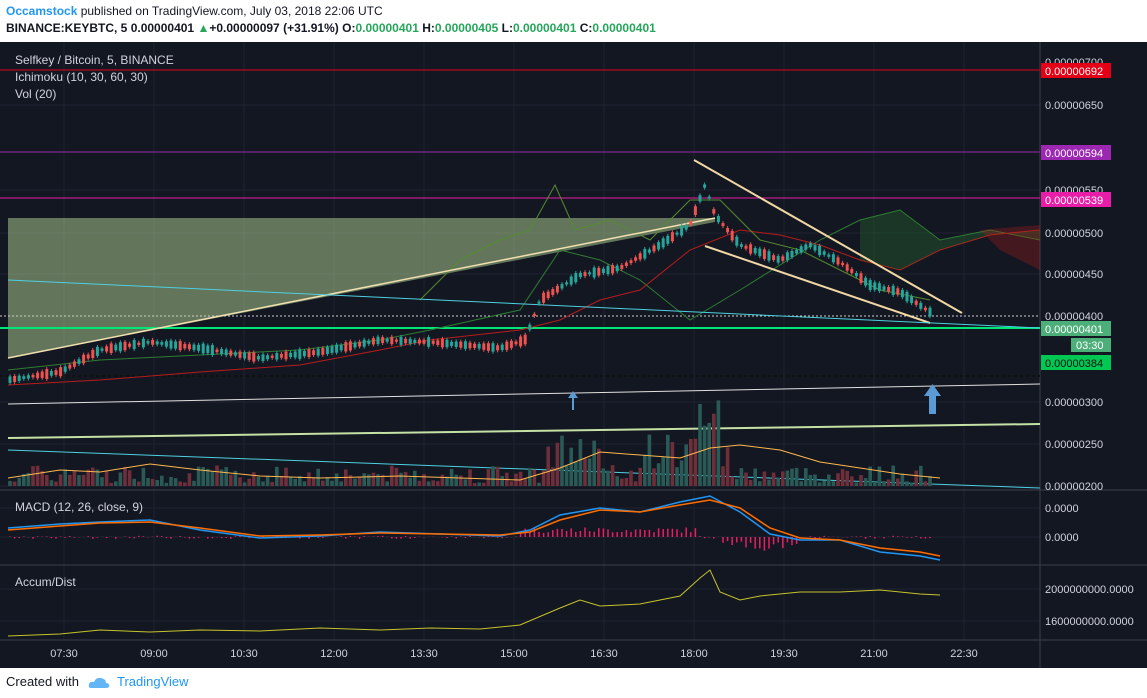 Image resolution: width=1147 pixels, height=698 pixels. I want to click on volume-legend: Vol (20), so click(35, 94).